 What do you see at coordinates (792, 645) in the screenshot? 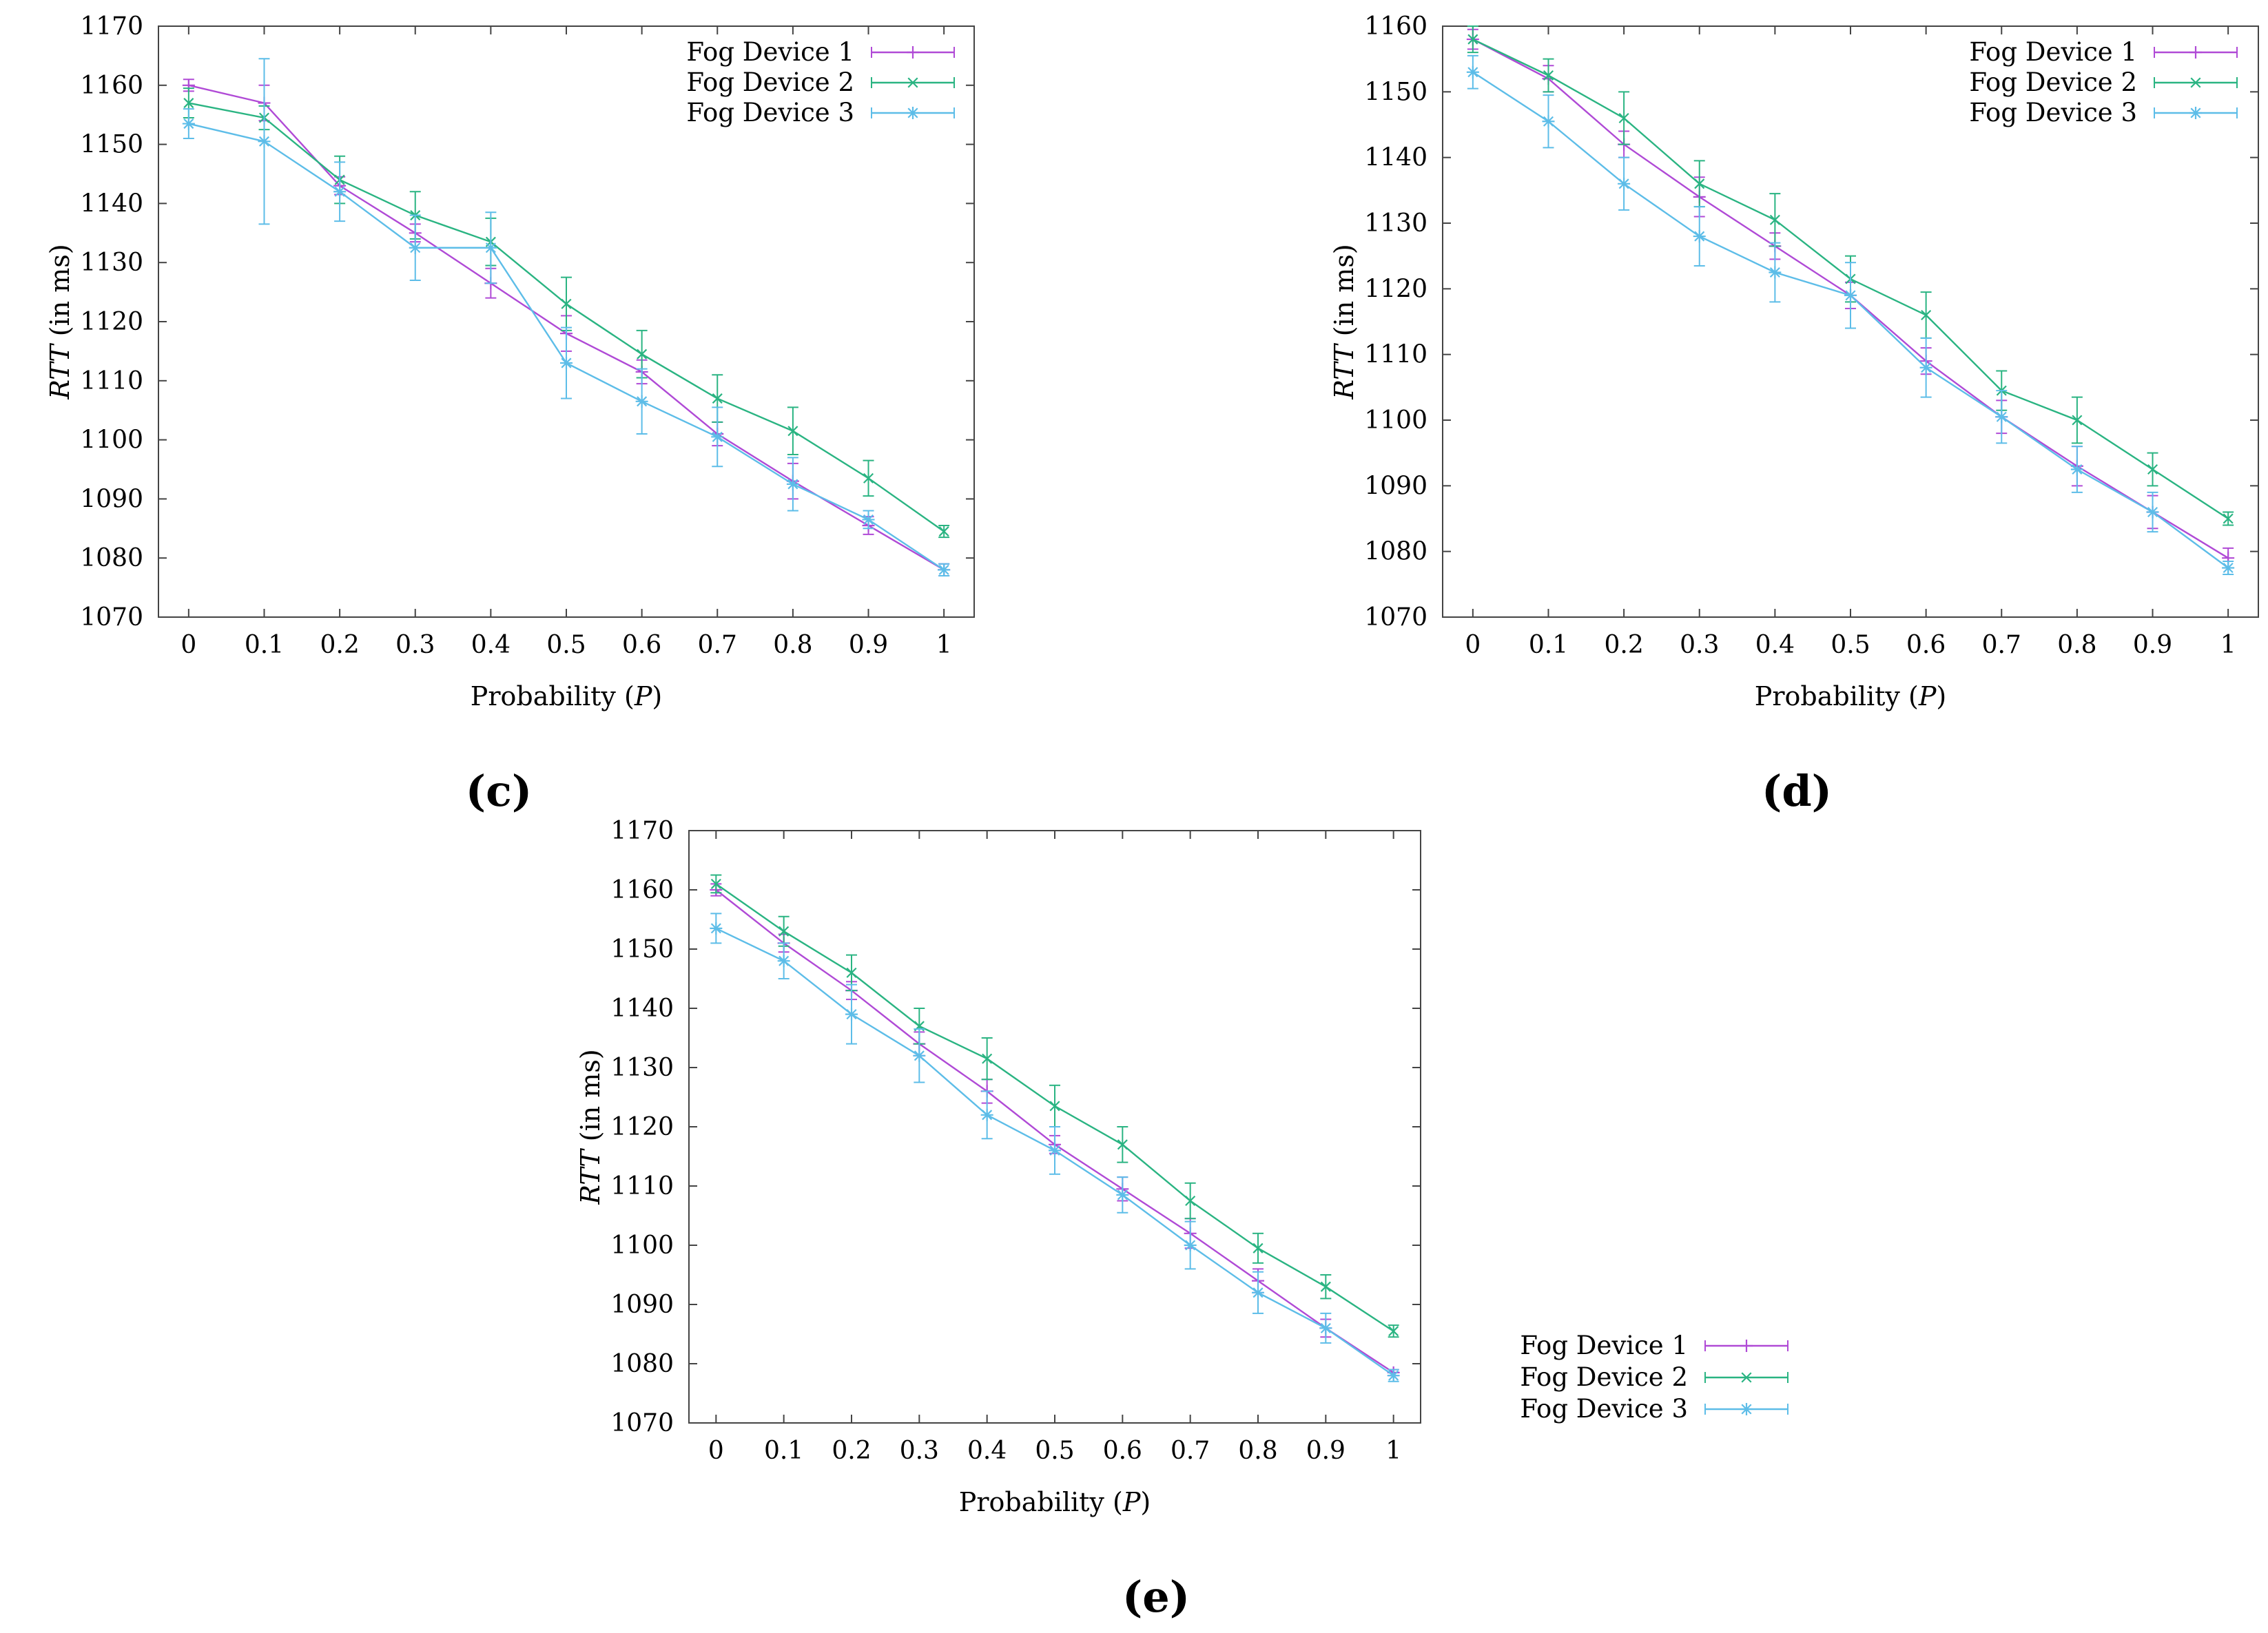
I see `x-tick-label: 0.8` at bounding box center [792, 645].